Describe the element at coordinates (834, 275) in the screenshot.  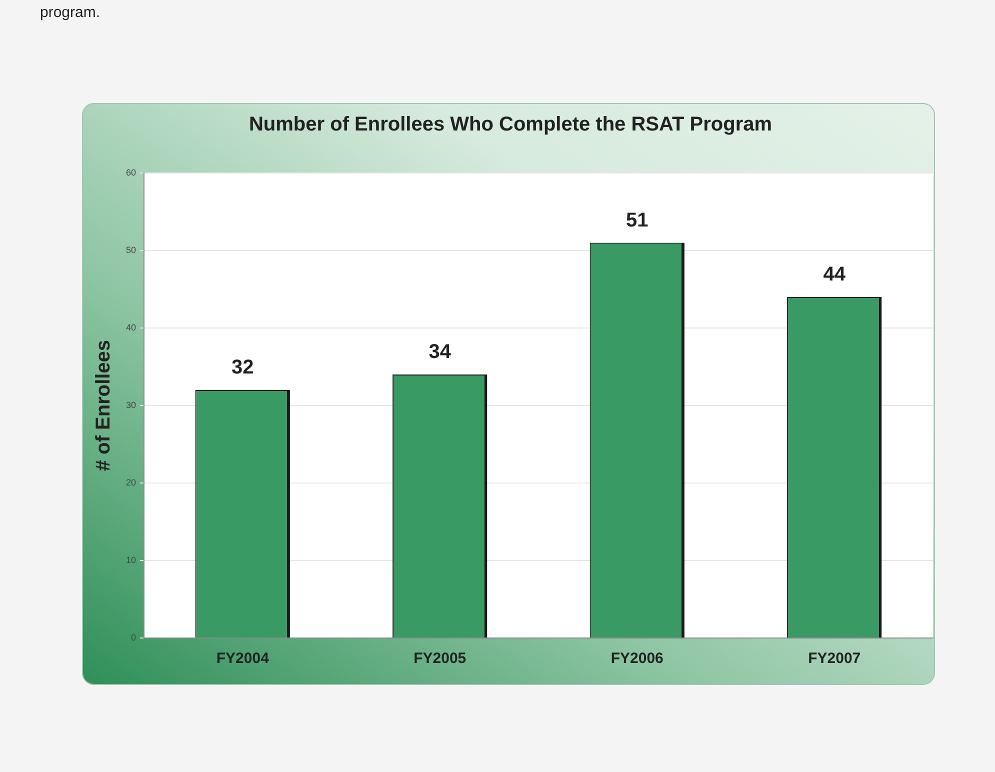
I see `data-label: 44` at that location.